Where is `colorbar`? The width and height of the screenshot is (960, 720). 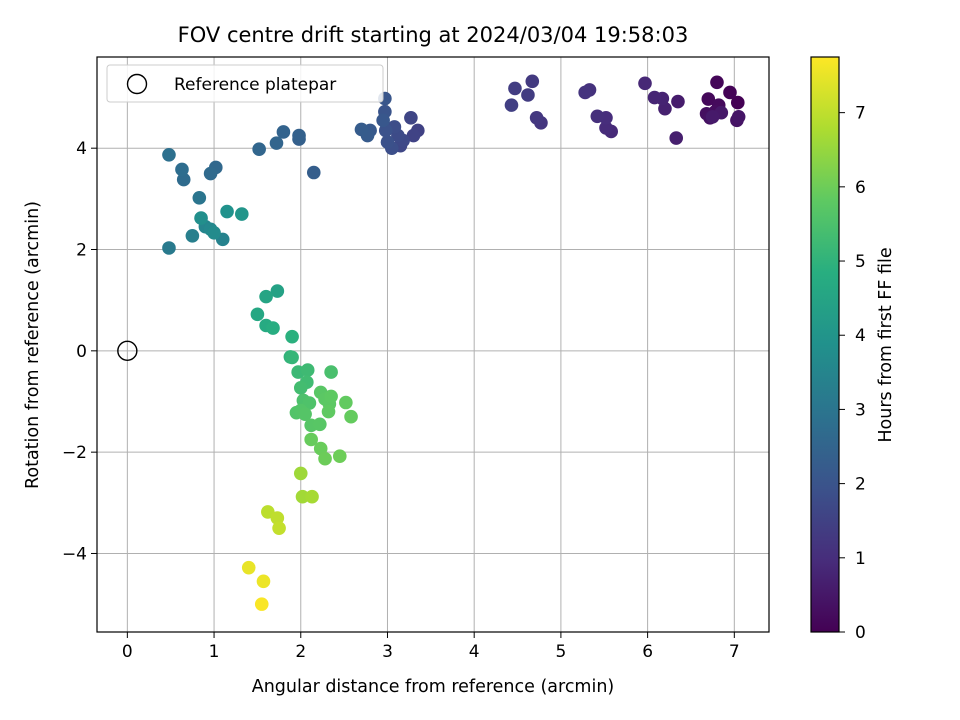 colorbar is located at coordinates (825, 344).